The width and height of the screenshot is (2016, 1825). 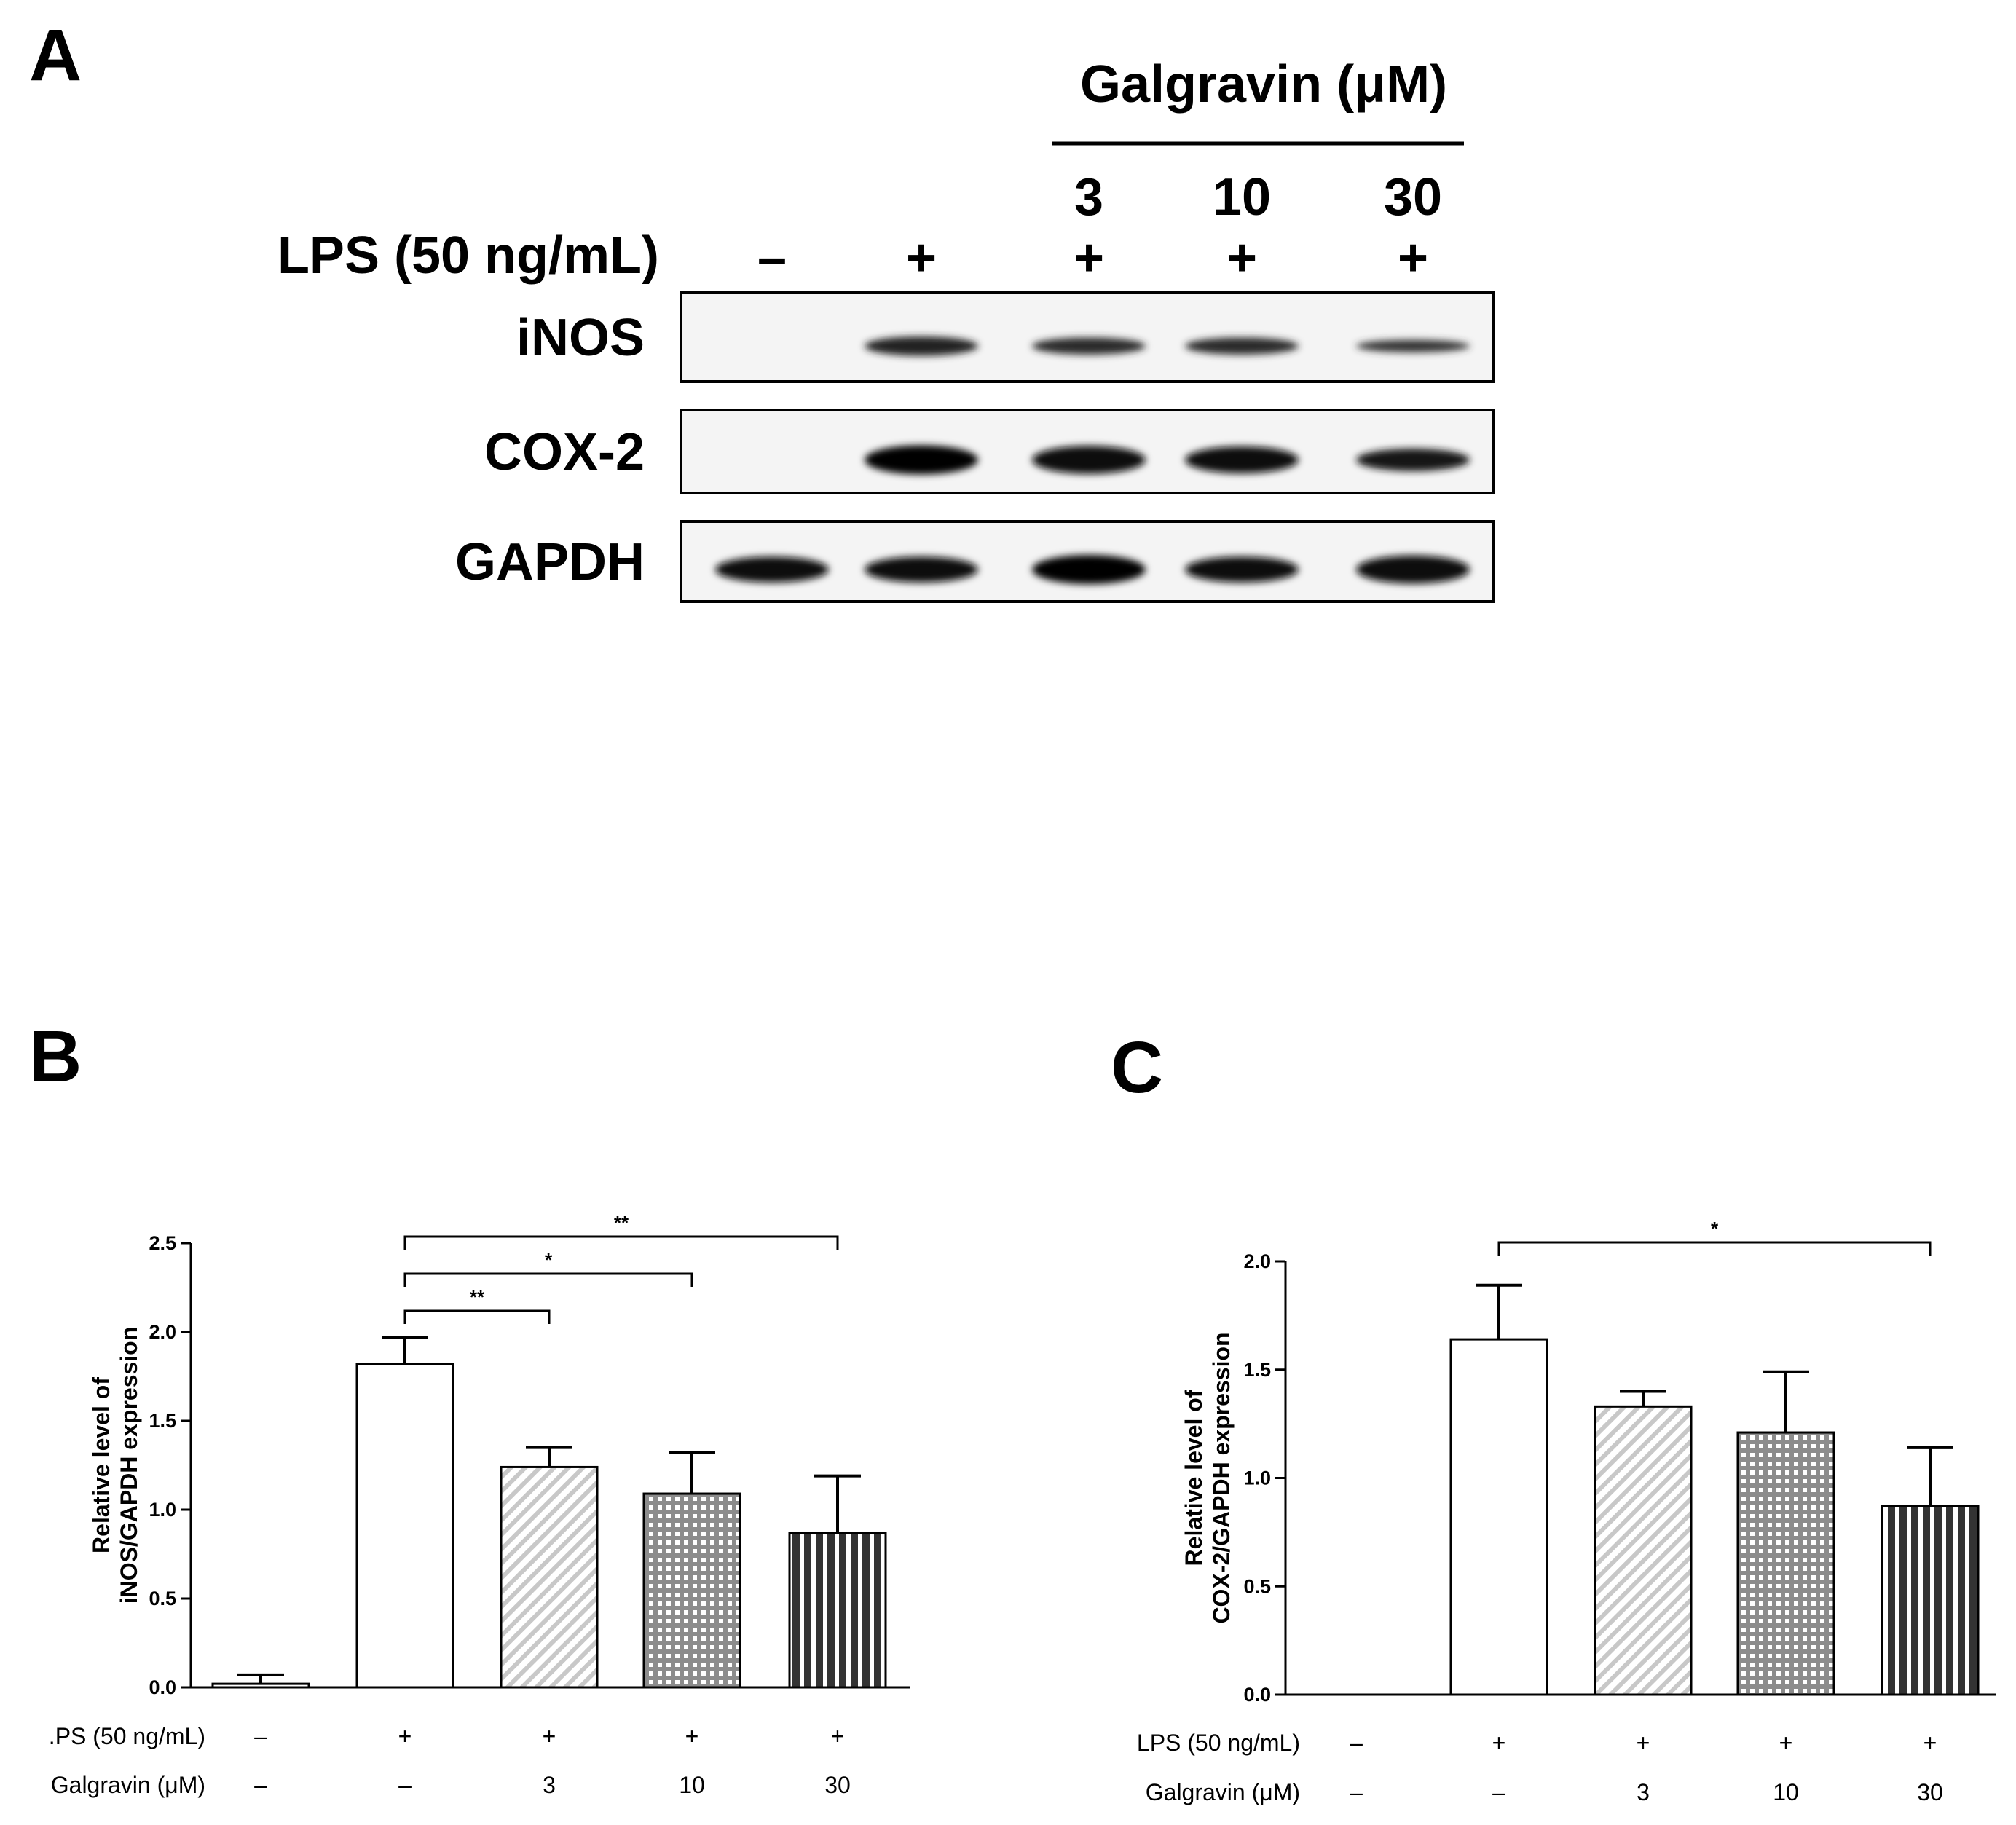 What do you see at coordinates (989, 452) in the screenshot?
I see `blot-row: COX-2` at bounding box center [989, 452].